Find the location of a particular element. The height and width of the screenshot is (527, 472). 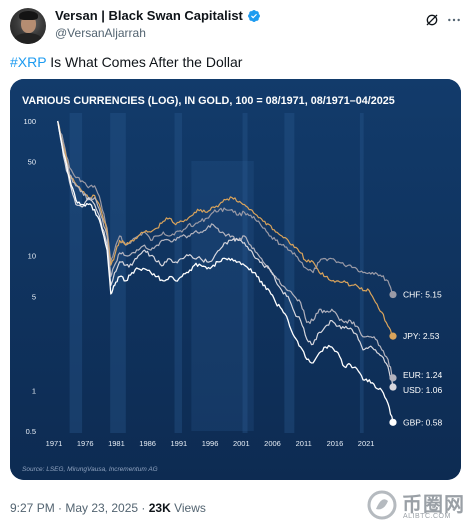

x-tick-label: 2006 is located at coordinates (272, 443).